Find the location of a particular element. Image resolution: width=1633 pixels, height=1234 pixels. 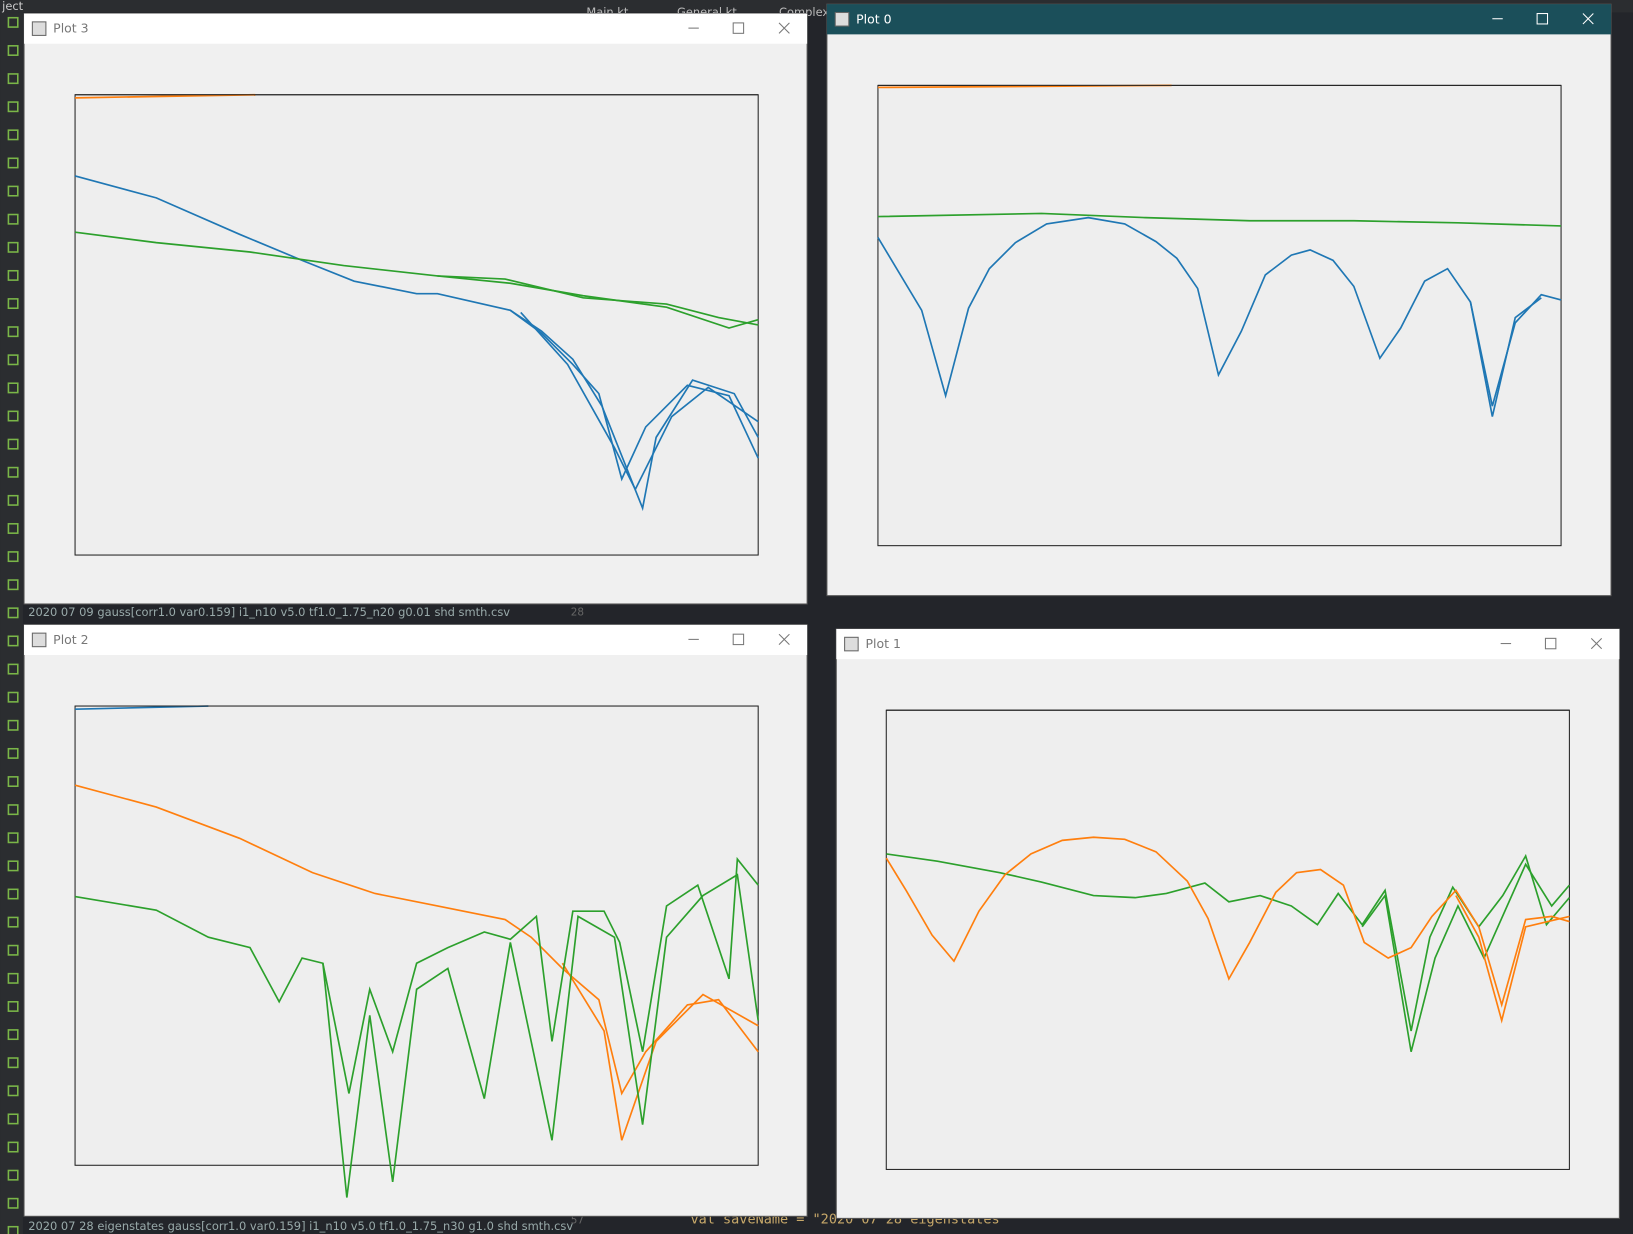

menu-label: ject is located at coordinates (12, 6).